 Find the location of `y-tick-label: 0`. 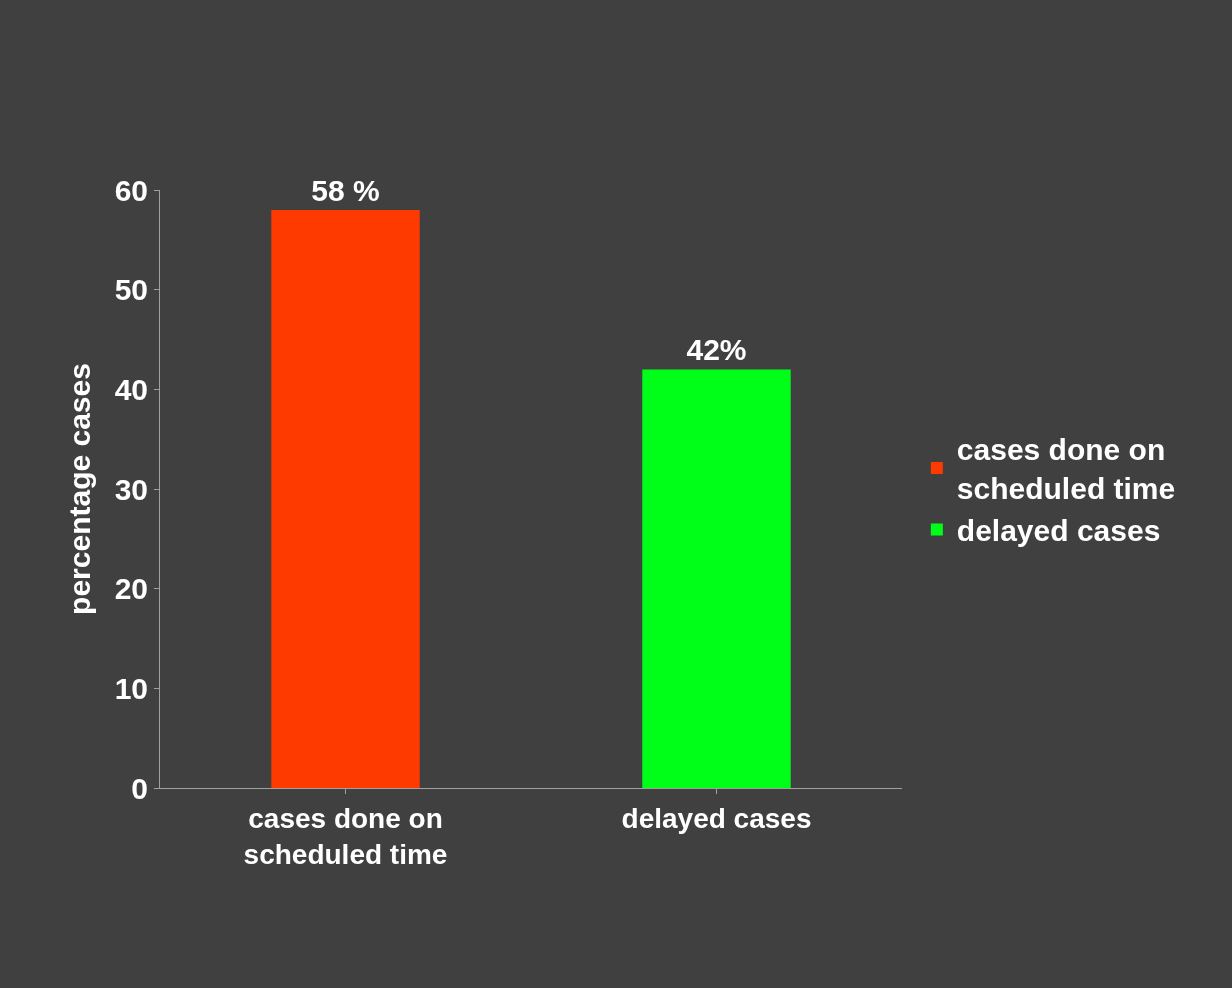

y-tick-label: 0 is located at coordinates (139, 788).